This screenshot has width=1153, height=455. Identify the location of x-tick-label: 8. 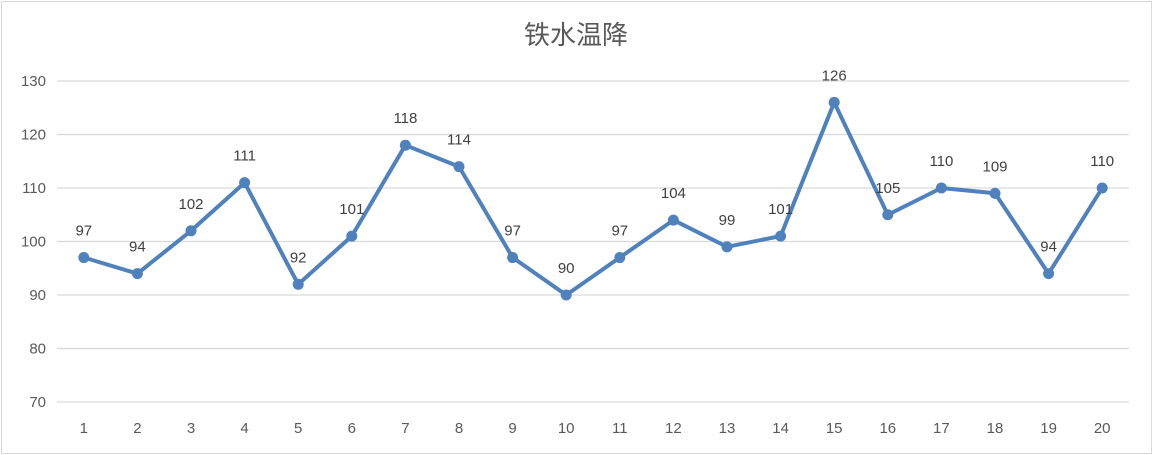
(459, 428).